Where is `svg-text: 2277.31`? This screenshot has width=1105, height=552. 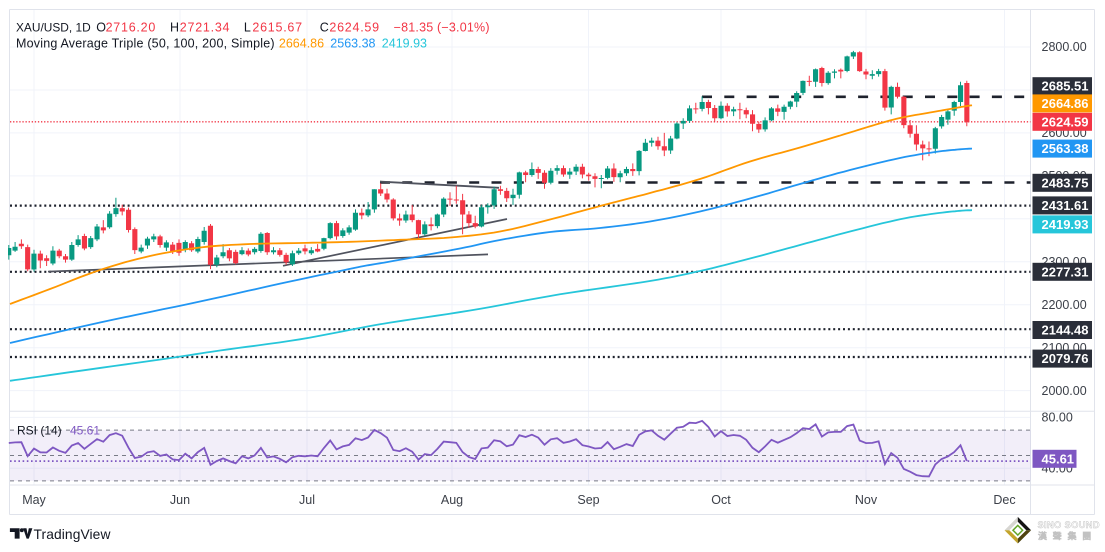 svg-text: 2277.31 is located at coordinates (1065, 271).